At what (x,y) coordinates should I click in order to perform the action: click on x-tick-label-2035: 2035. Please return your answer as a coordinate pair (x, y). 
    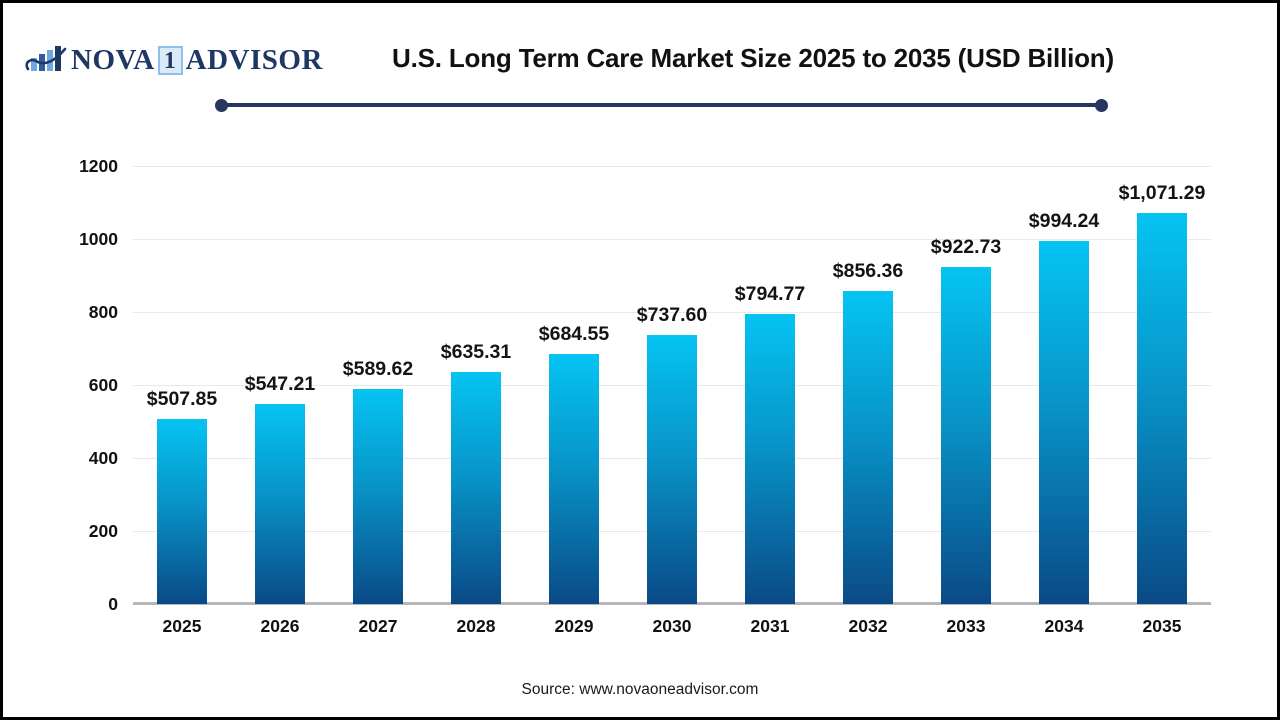
    Looking at the image, I should click on (1162, 626).